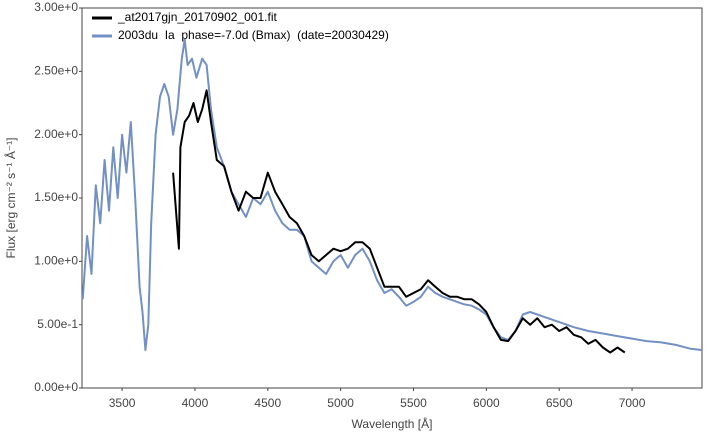 Image resolution: width=717 pixels, height=442 pixels. I want to click on y-tick-label: 2.00e+0, so click(56, 134).